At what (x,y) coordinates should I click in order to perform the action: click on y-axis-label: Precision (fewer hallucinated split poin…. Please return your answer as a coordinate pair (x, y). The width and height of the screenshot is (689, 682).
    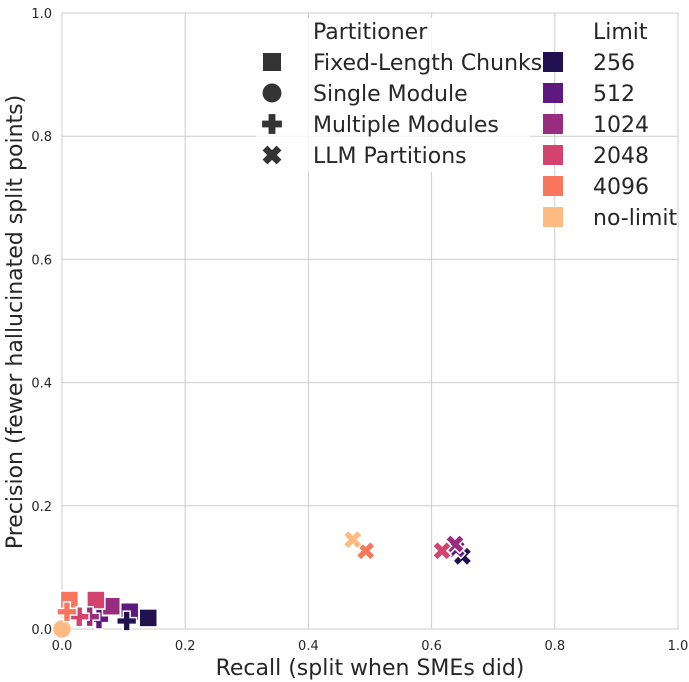
    Looking at the image, I should click on (15, 322).